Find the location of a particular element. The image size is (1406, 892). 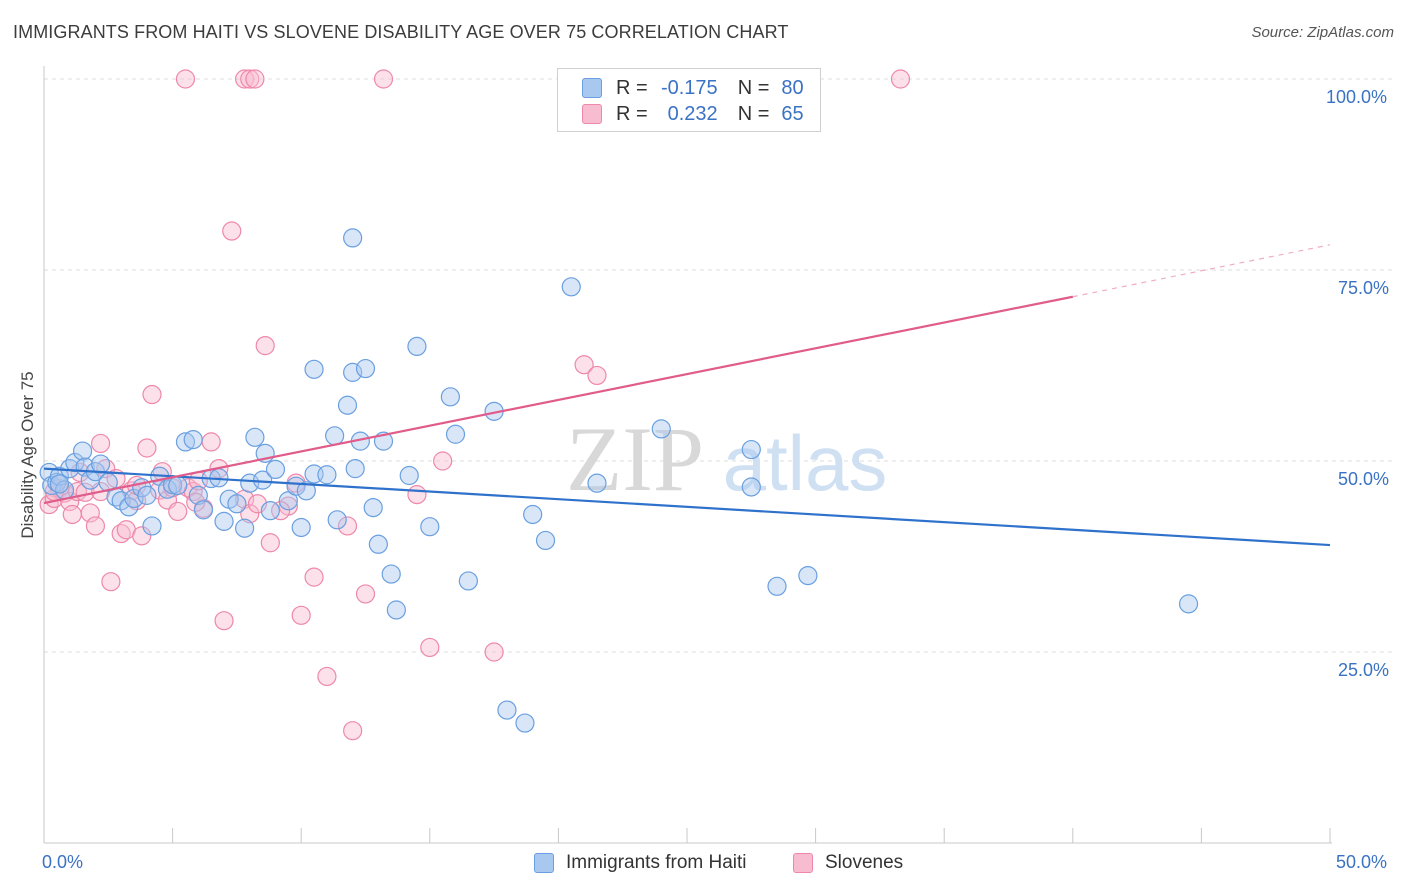

legend-row-slovenes: R = 0.232 N = 65 is located at coordinates (693, 114).